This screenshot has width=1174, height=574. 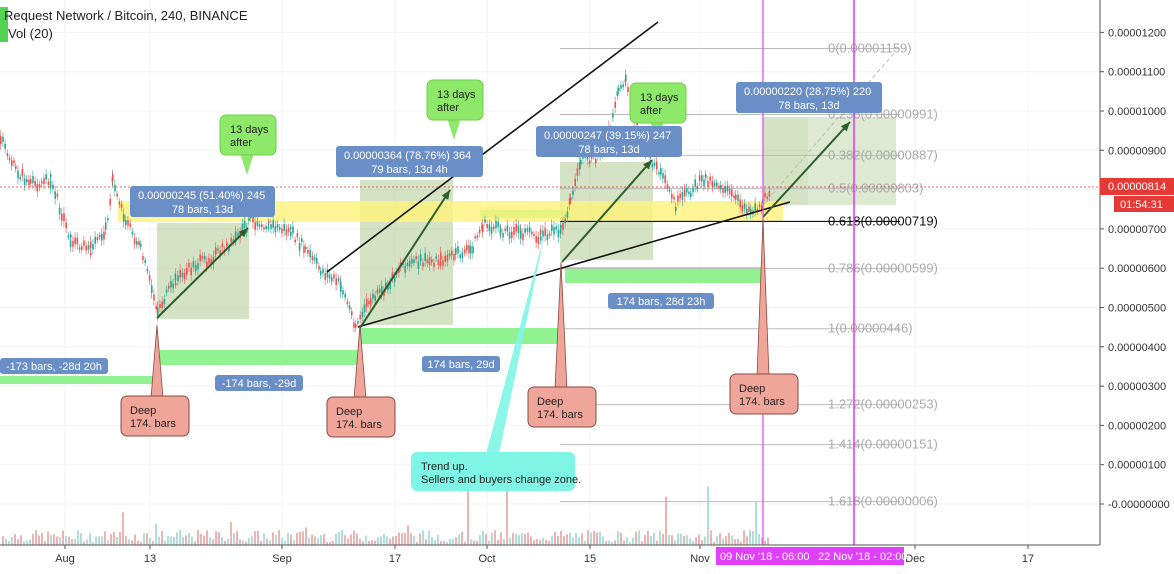 I want to click on fib-label: 1.414(0.00000151), so click(x=883, y=444).